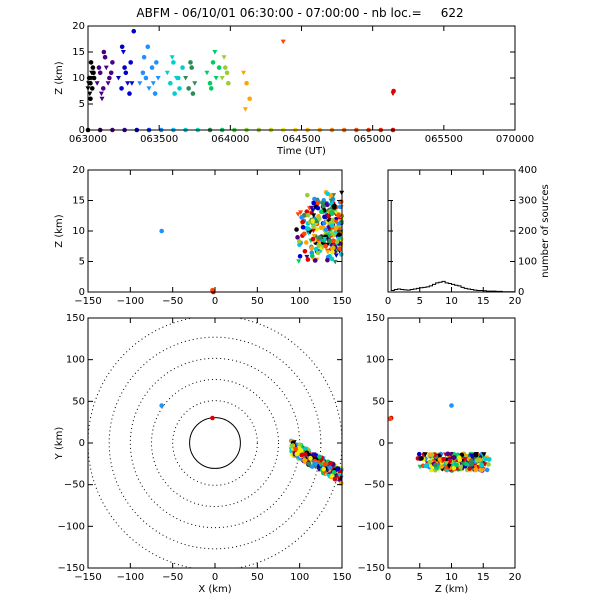  What do you see at coordinates (444, 139) in the screenshot?
I see `time_height-xtick-label: 065500` at bounding box center [444, 139].